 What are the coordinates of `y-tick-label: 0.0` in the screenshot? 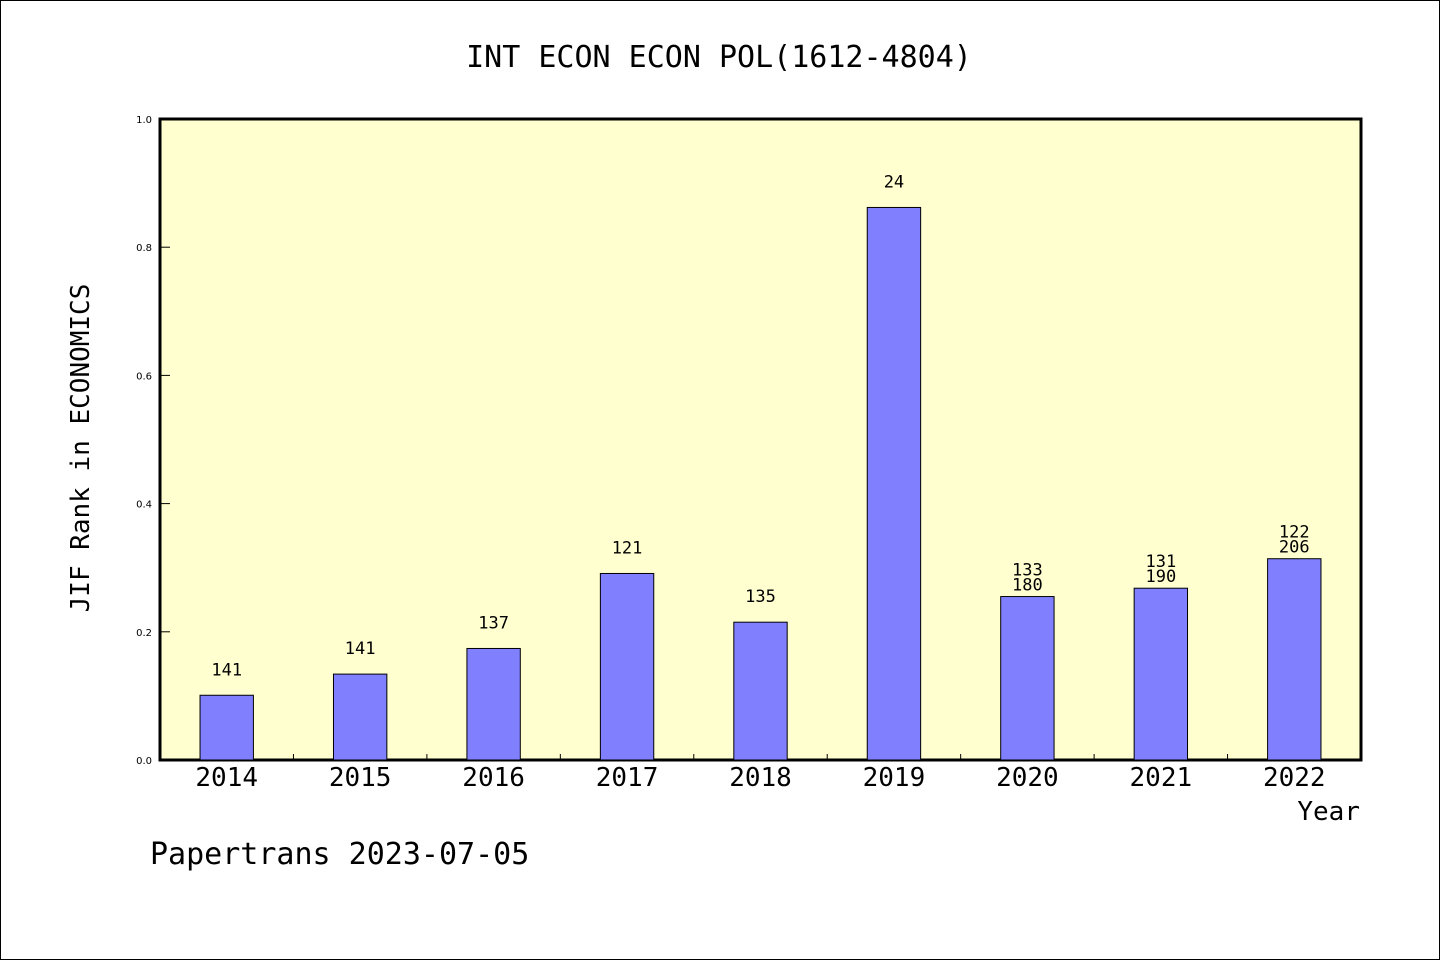 It's located at (144, 761).